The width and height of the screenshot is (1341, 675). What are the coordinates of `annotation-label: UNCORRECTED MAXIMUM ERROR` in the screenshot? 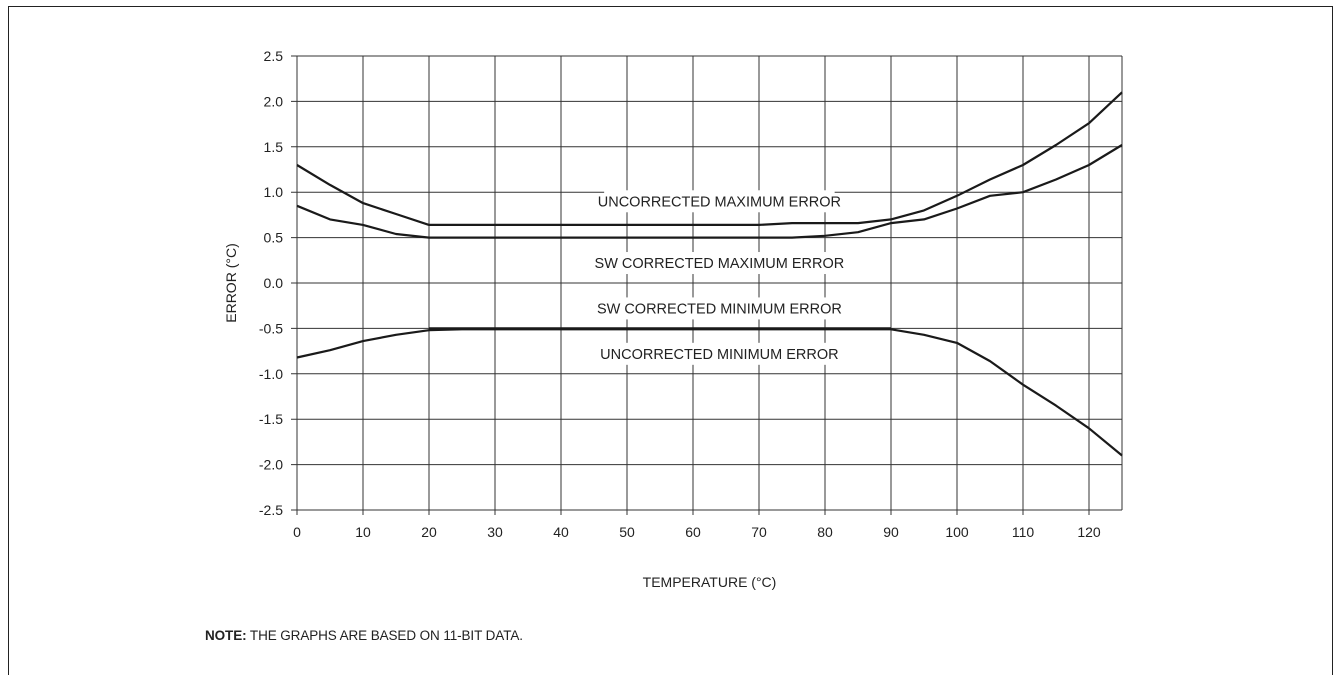 It's located at (719, 202).